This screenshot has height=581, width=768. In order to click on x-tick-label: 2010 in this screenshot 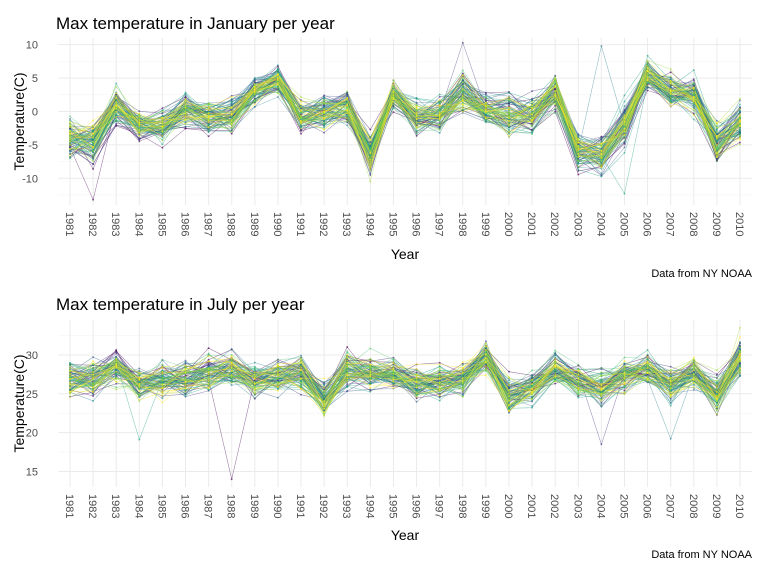, I will do `click(739, 224)`.